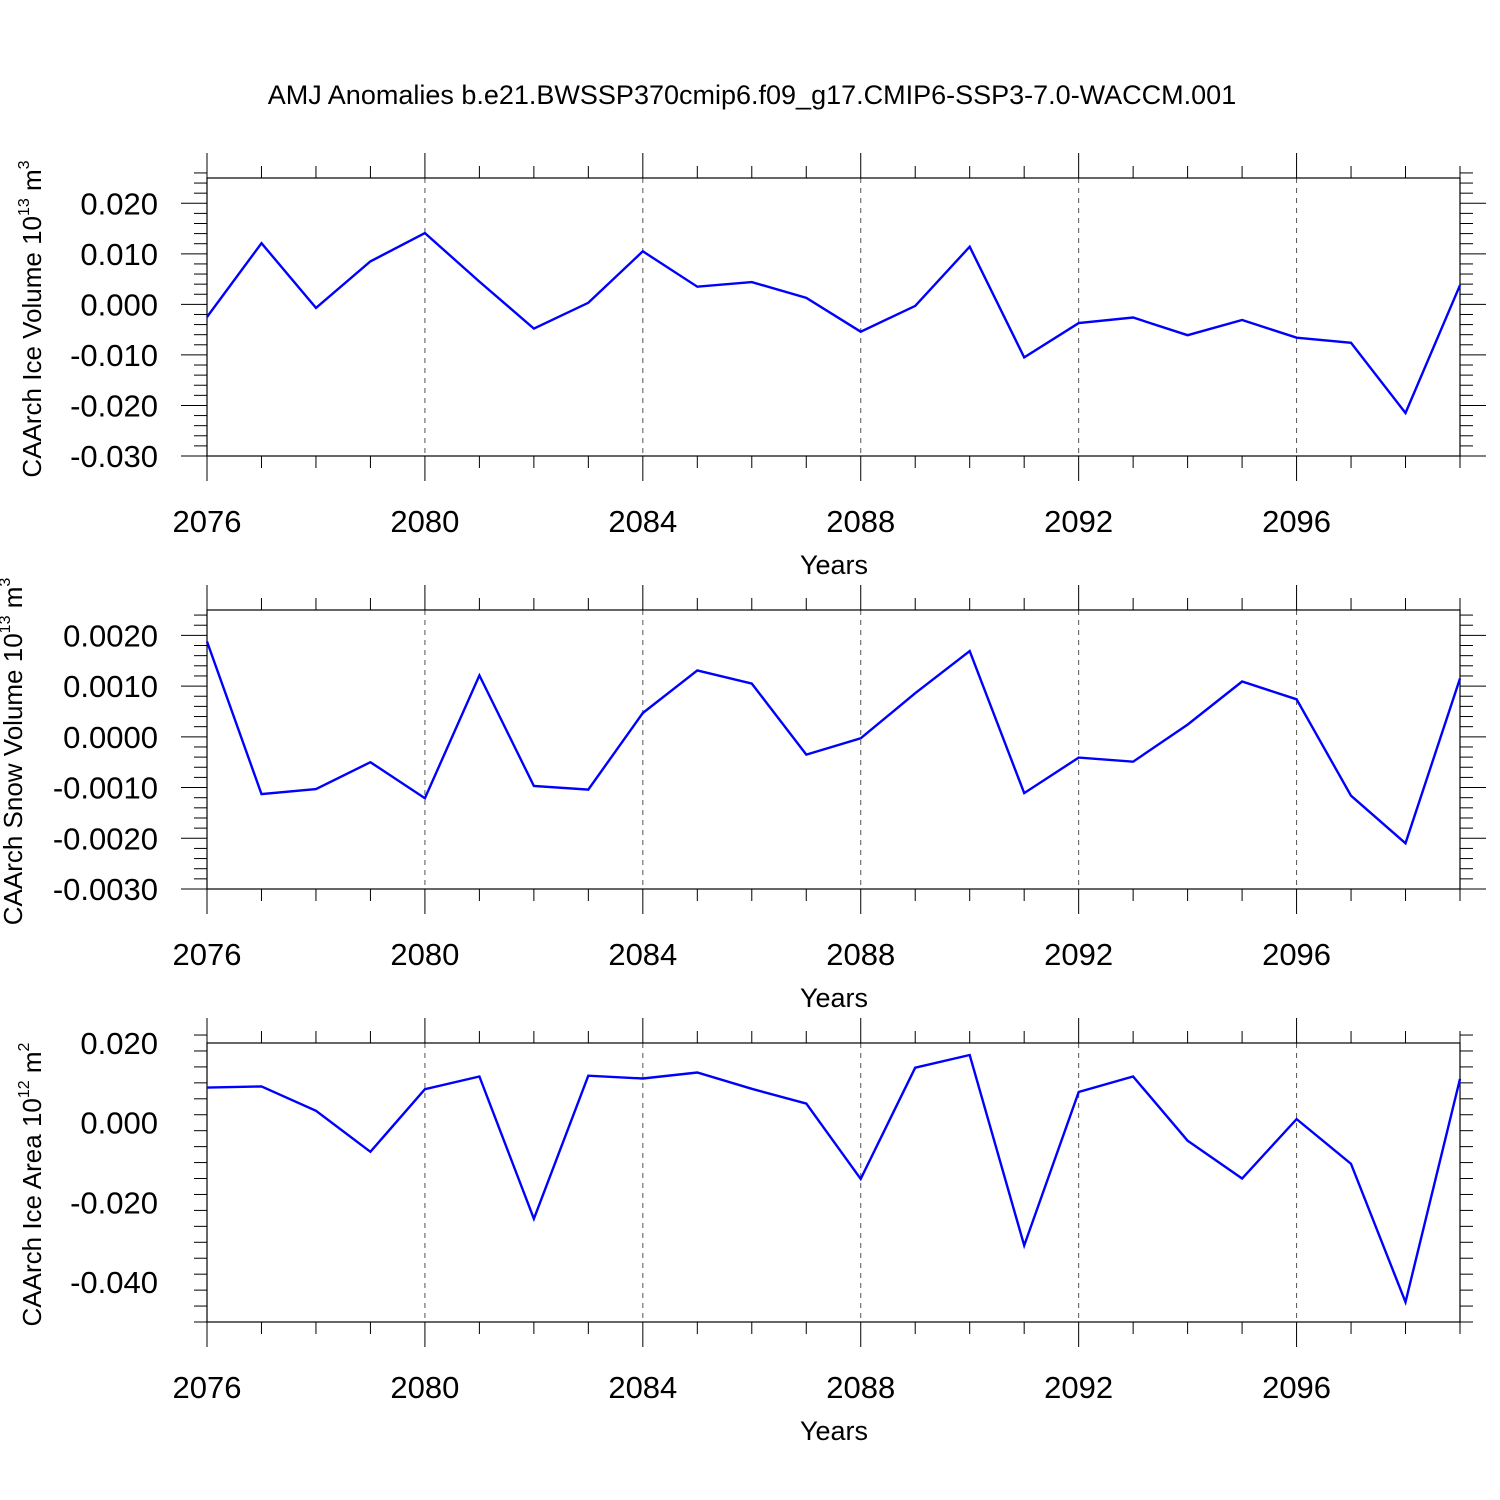 The width and height of the screenshot is (1500, 1500). Describe the element at coordinates (424, 1387) in the screenshot. I see `x-tick-label: 2080` at that location.